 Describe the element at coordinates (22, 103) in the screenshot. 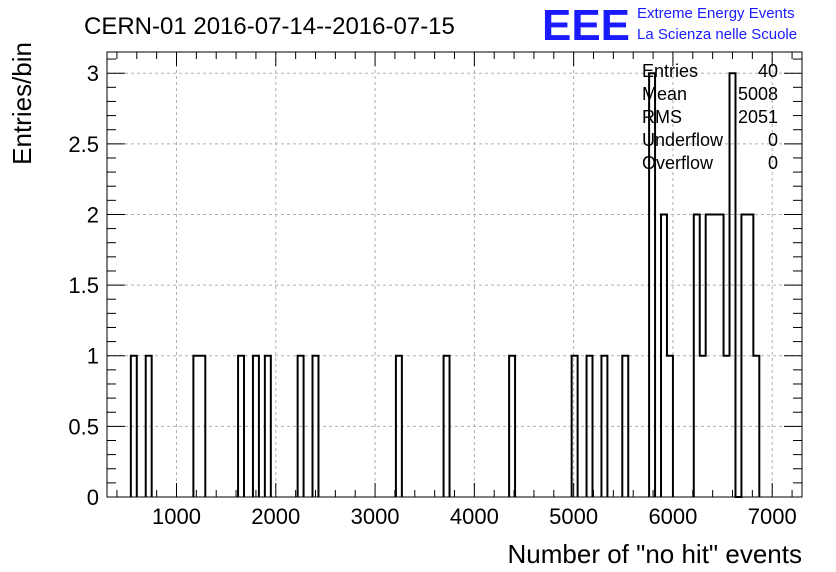

I see `y-axis-label: Entries/bin` at that location.